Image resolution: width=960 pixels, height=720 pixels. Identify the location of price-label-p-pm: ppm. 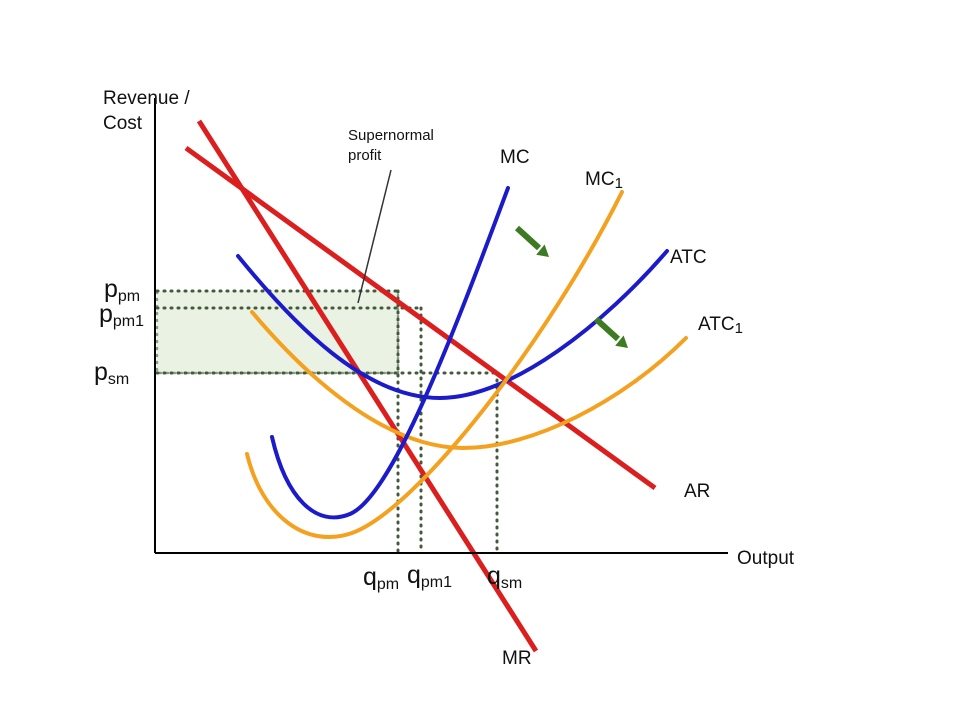
(122, 290).